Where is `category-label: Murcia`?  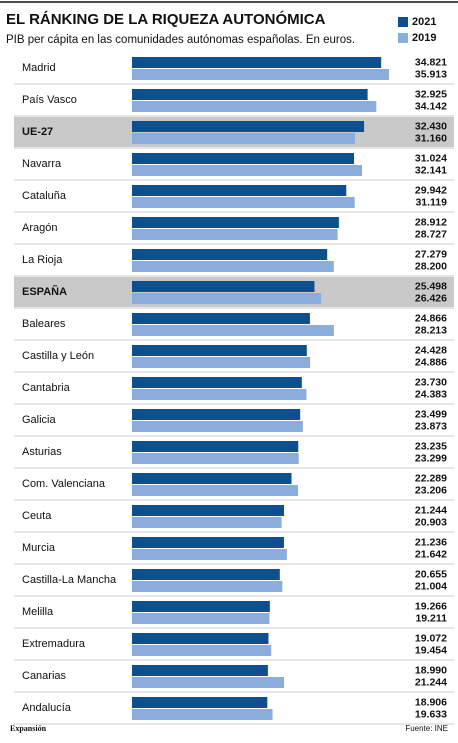 category-label: Murcia is located at coordinates (39, 548).